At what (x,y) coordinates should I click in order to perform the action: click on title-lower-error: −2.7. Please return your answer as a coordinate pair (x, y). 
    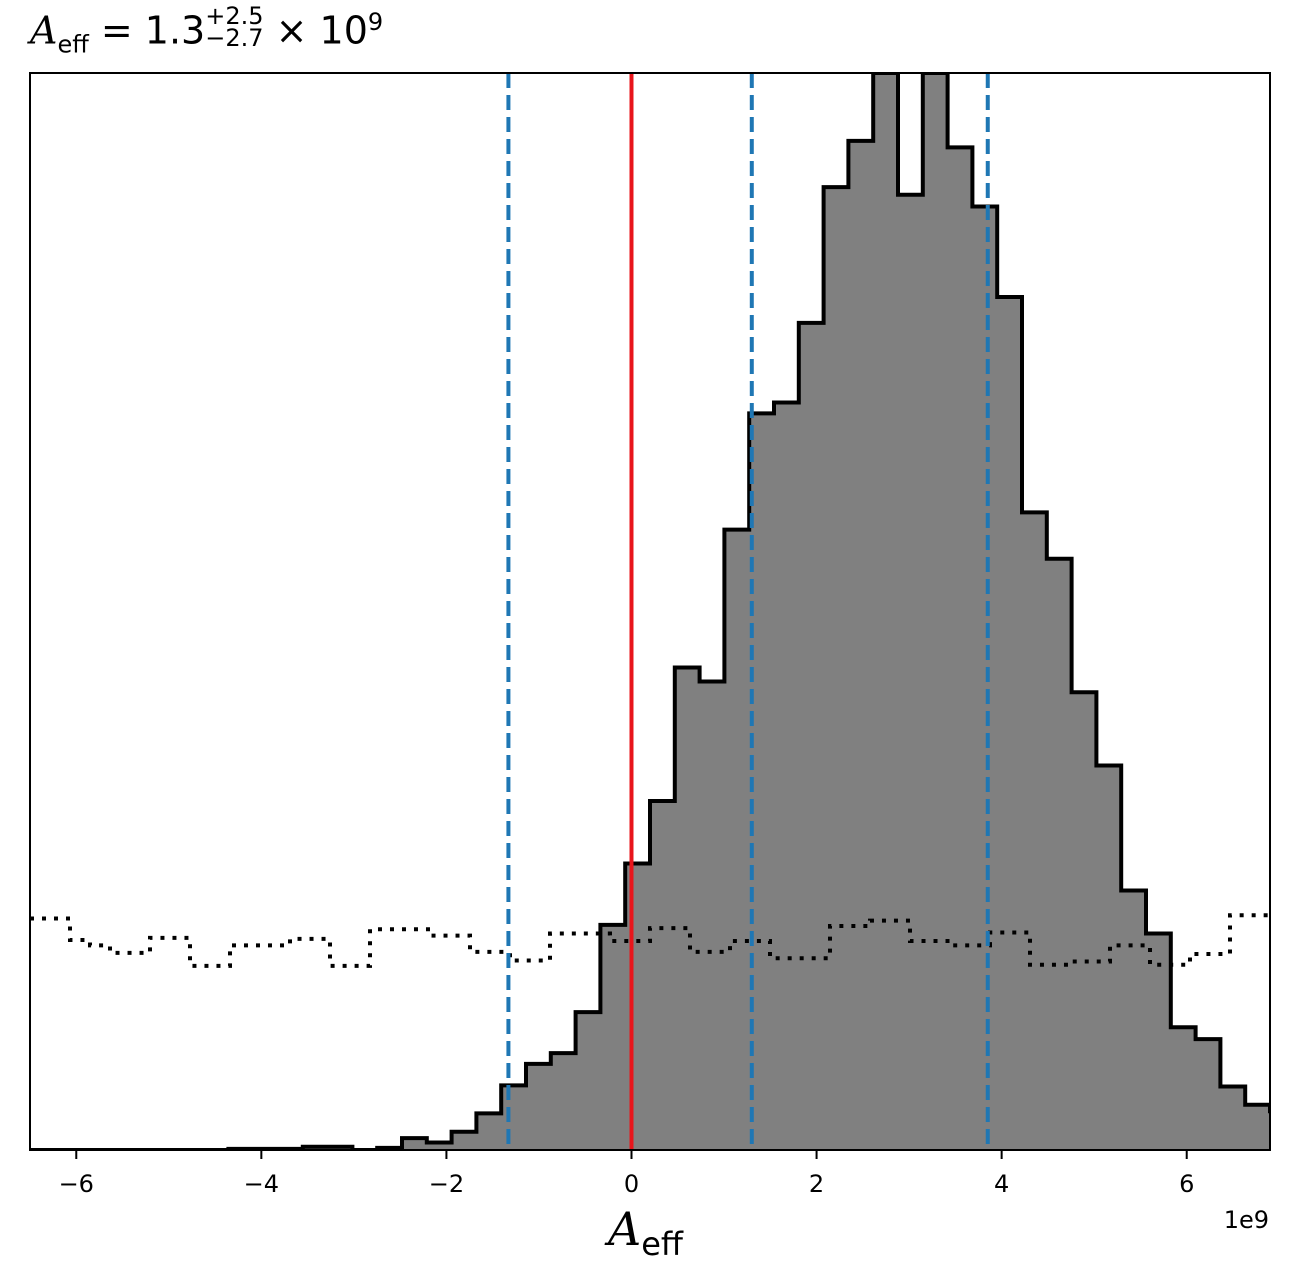
    Looking at the image, I should click on (234, 38).